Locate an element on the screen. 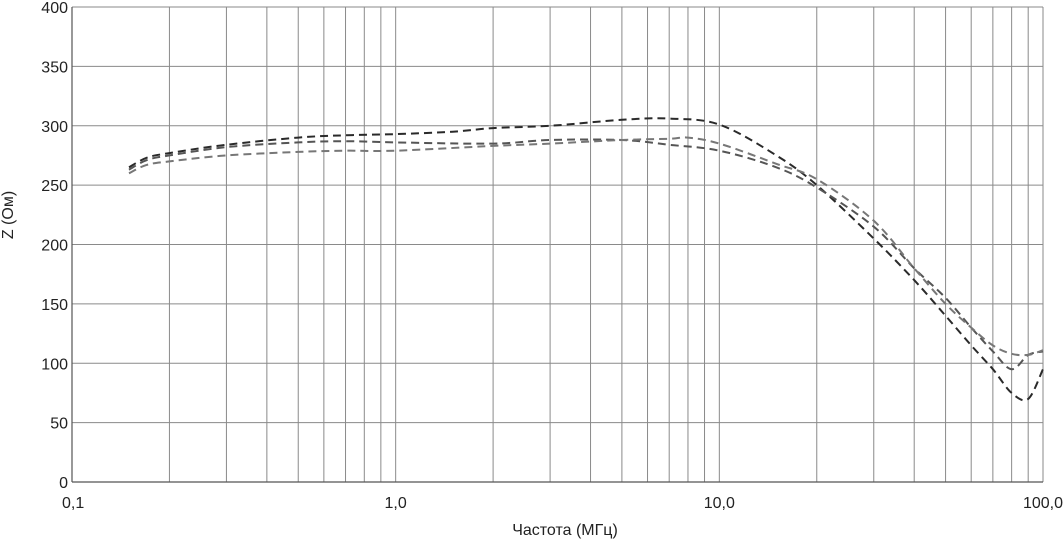  y-tick-label: 0 is located at coordinates (63, 483).